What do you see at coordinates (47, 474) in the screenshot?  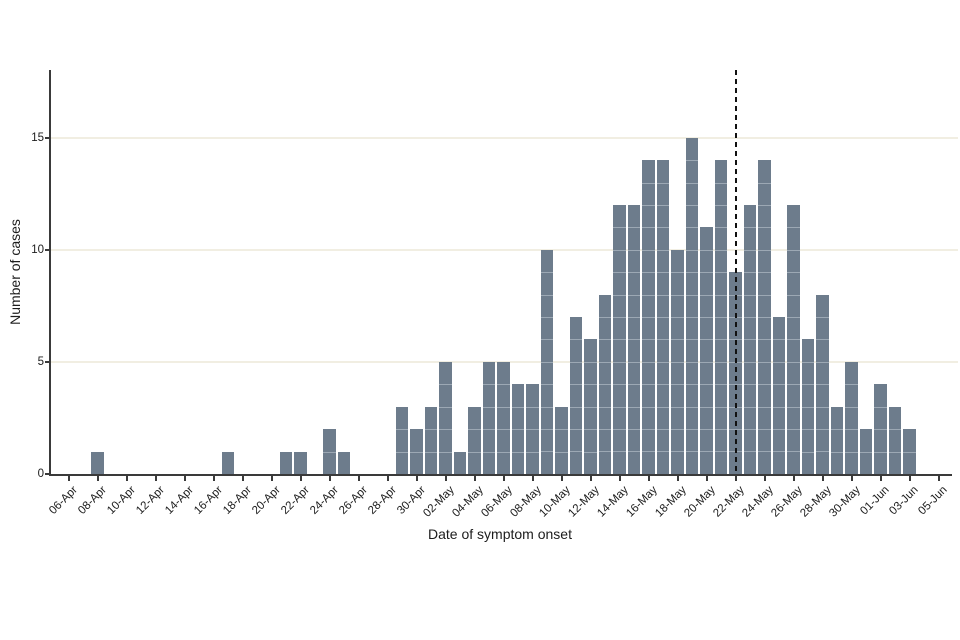 I see `y-tick-mark` at bounding box center [47, 474].